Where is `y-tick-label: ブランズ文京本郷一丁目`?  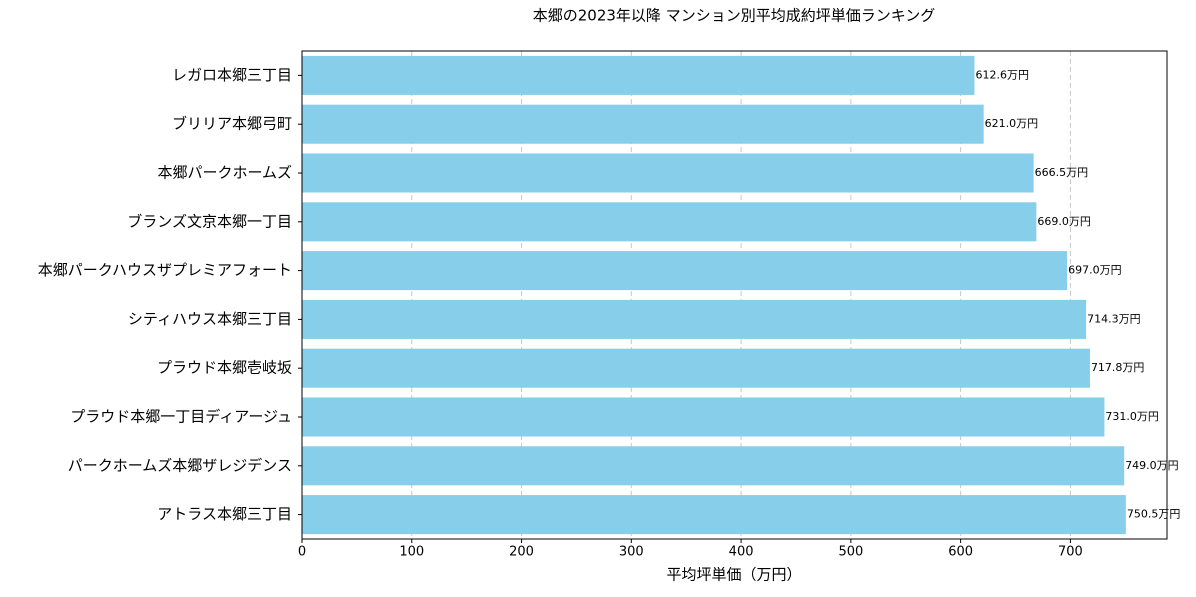
y-tick-label: ブランズ文京本郷一丁目 is located at coordinates (209, 221).